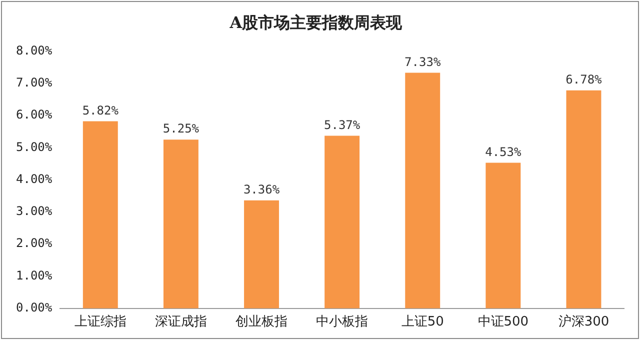  Describe the element at coordinates (34, 82) in the screenshot. I see `y-tick-label: 7.00%` at that location.